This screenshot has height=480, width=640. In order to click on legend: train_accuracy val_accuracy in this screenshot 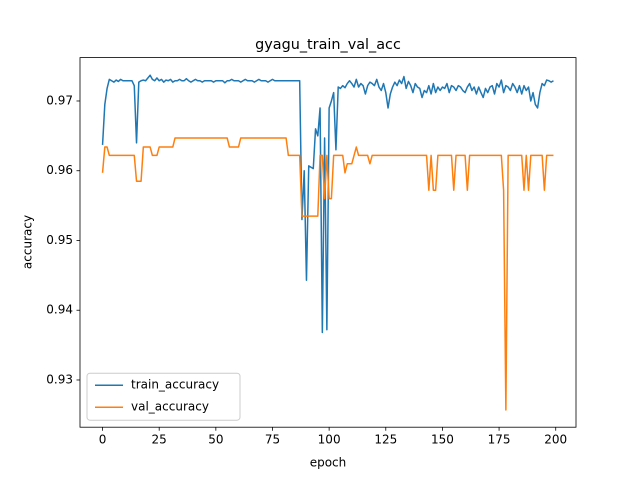, I will do `click(163, 396)`.